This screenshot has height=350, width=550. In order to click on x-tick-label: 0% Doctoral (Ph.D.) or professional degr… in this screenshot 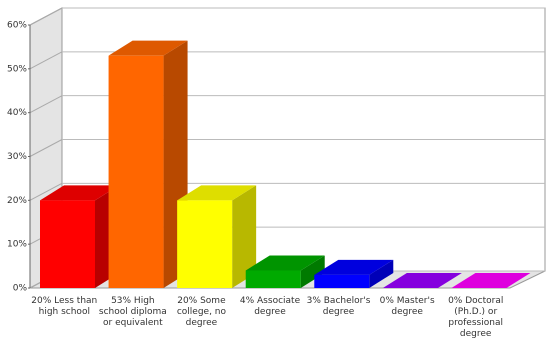, I will do `click(476, 317)`.